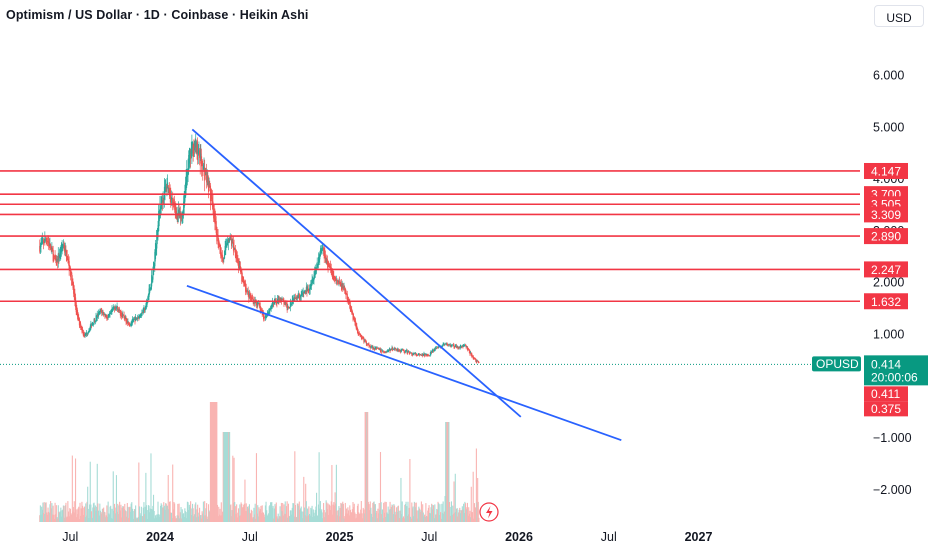 This screenshot has width=932, height=550. I want to click on currency-button: USD, so click(899, 16).